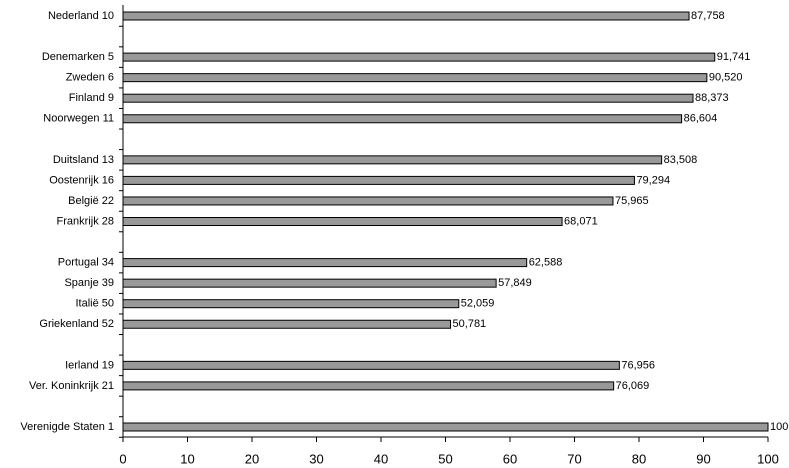  Describe the element at coordinates (478, 304) in the screenshot. I see `value-label: 52,059` at that location.